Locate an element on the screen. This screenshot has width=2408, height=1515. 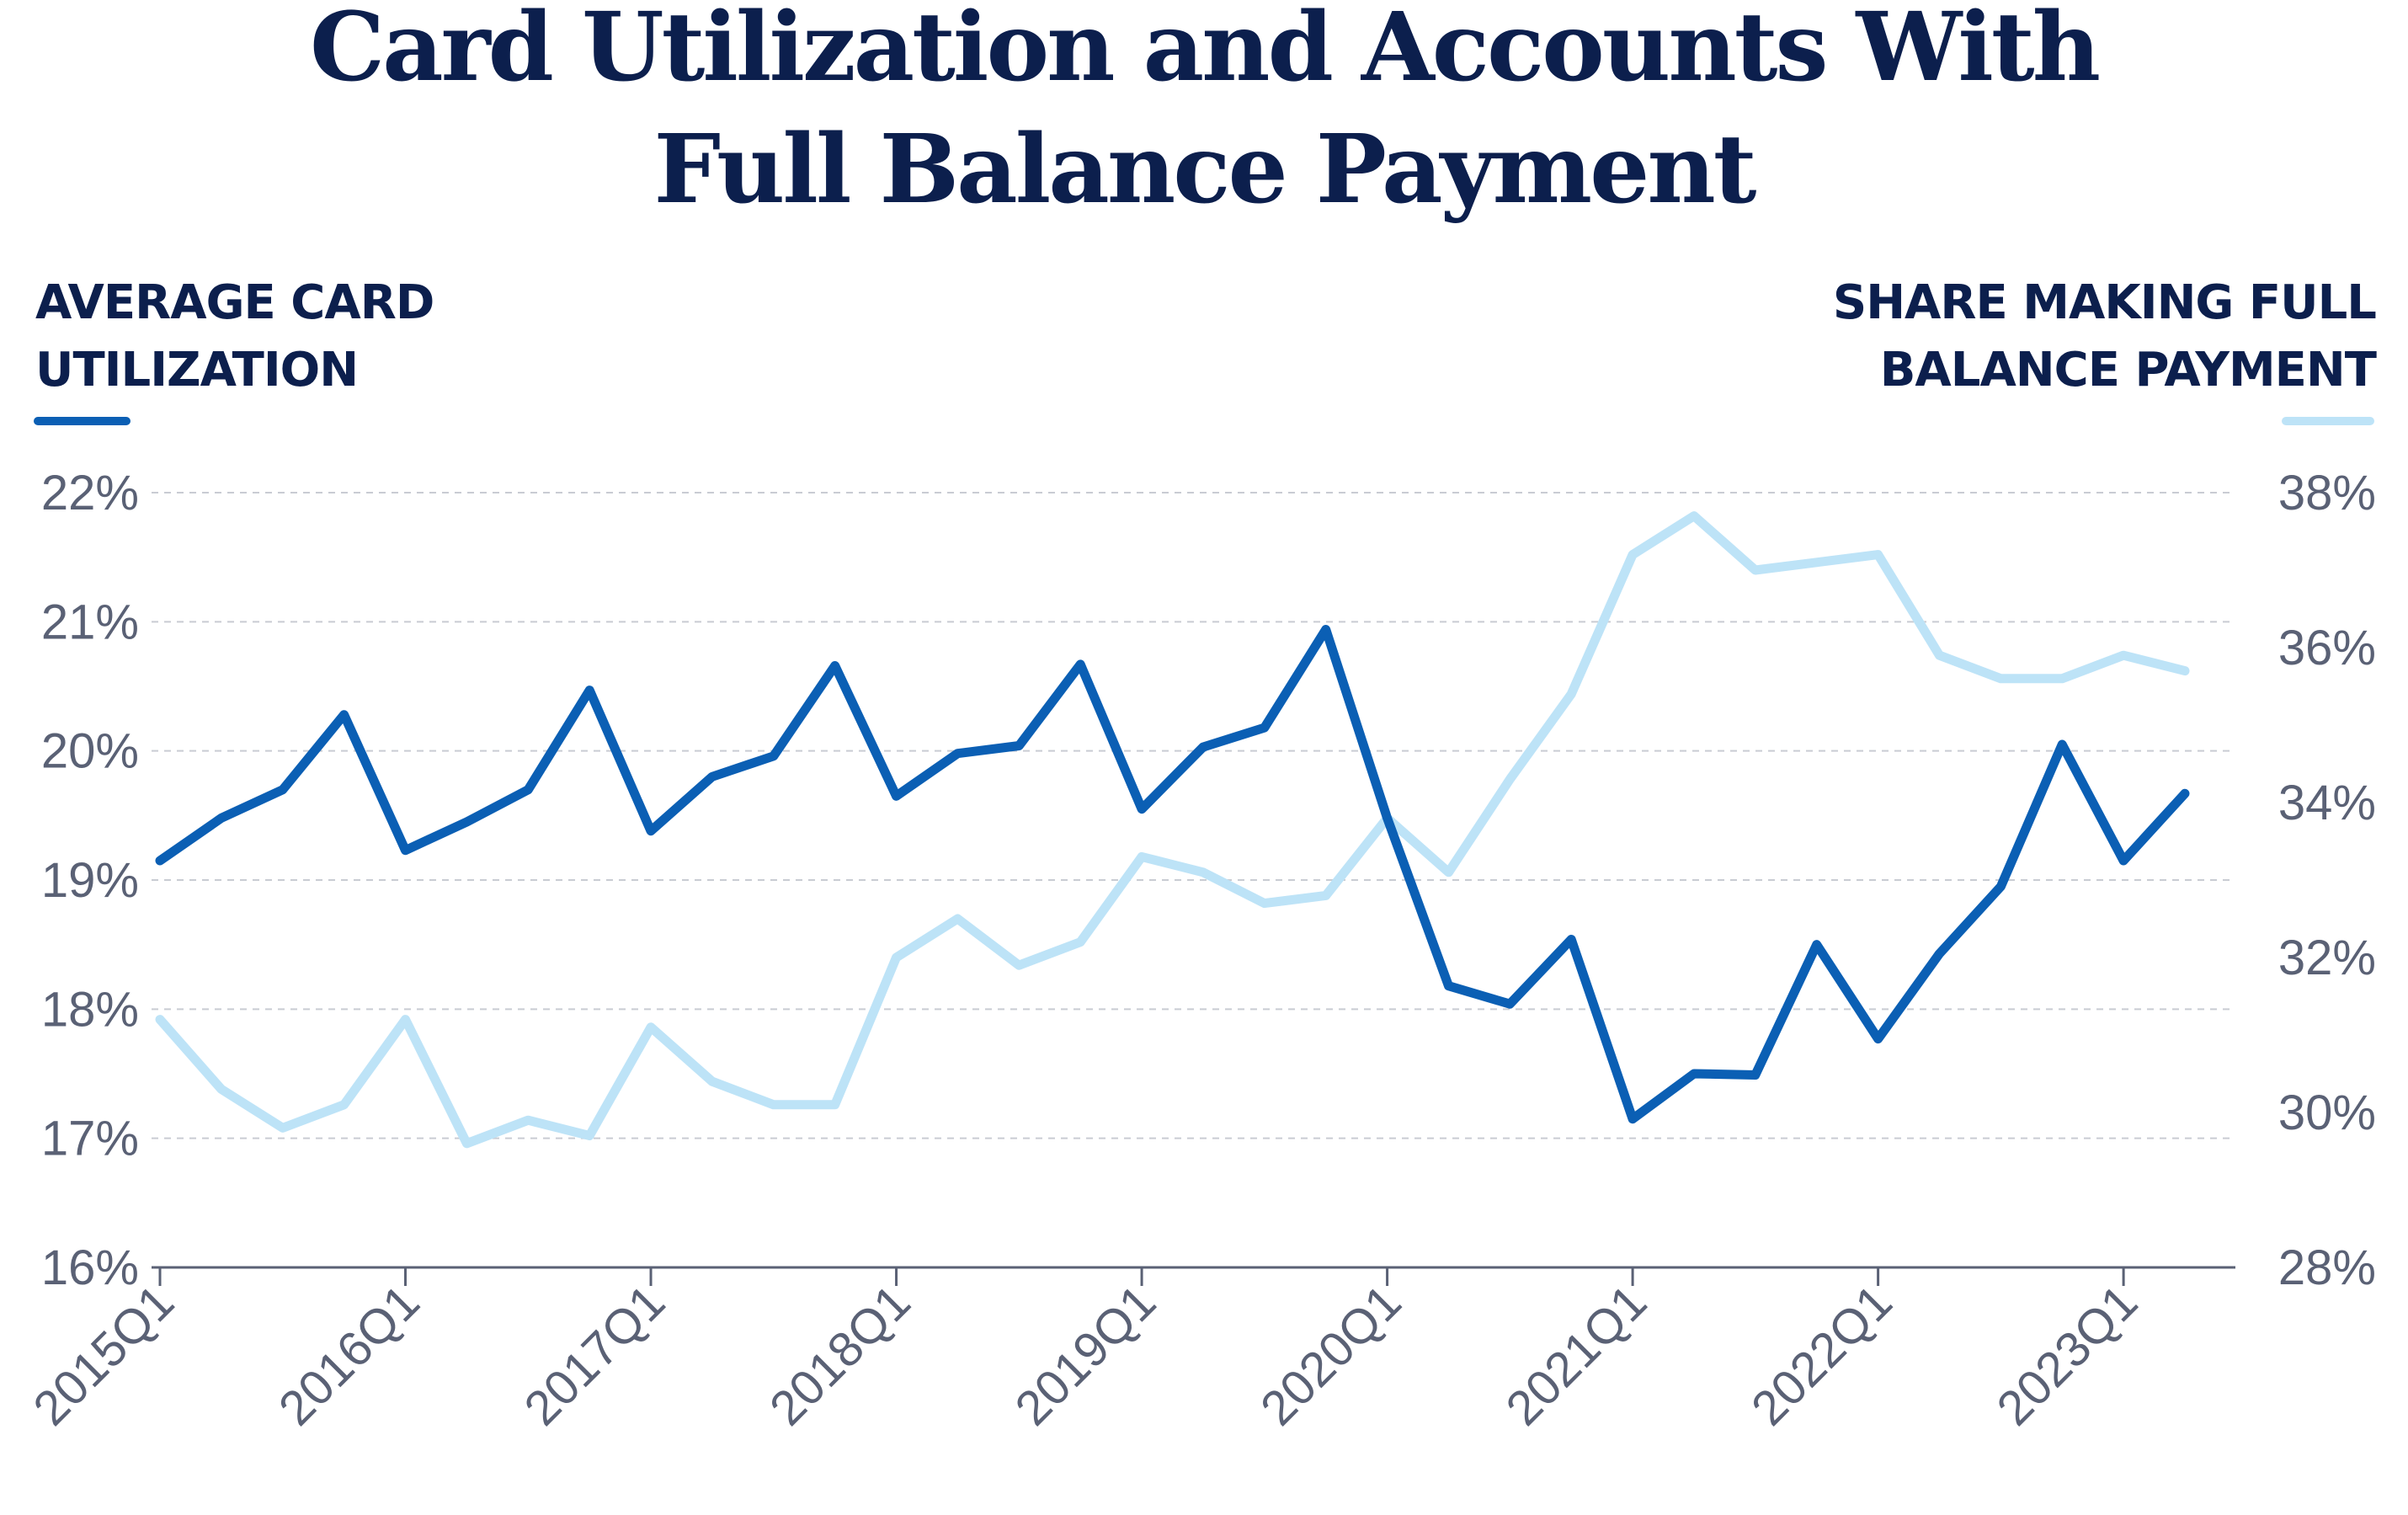
left-tick-label: 16% is located at coordinates (90, 1267).